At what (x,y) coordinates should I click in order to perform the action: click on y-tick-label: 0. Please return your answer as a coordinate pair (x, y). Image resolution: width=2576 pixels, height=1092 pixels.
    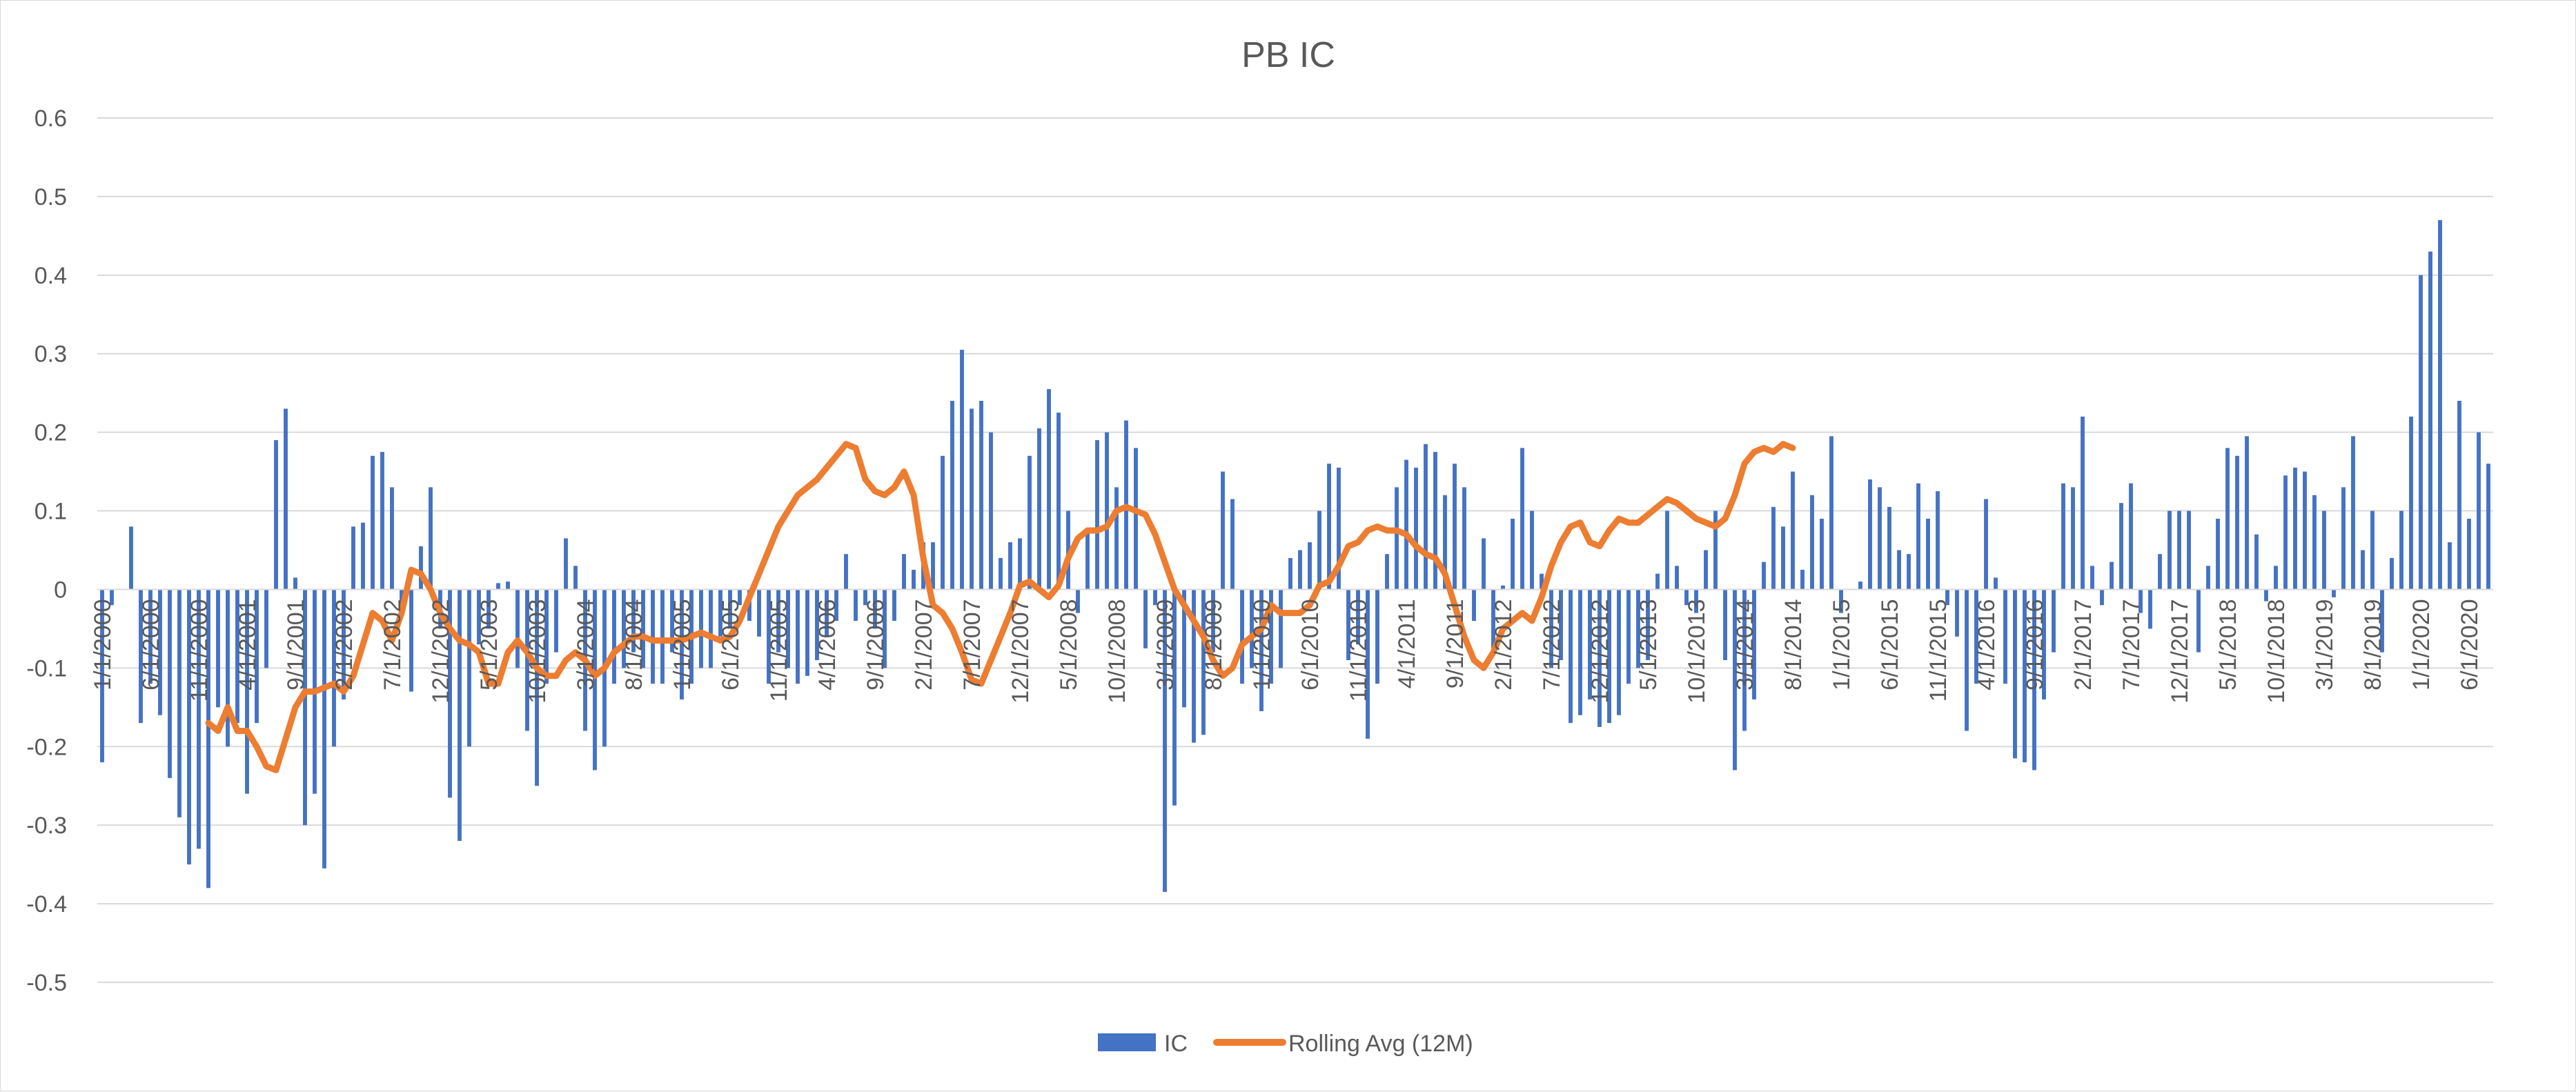
    Looking at the image, I should click on (60, 590).